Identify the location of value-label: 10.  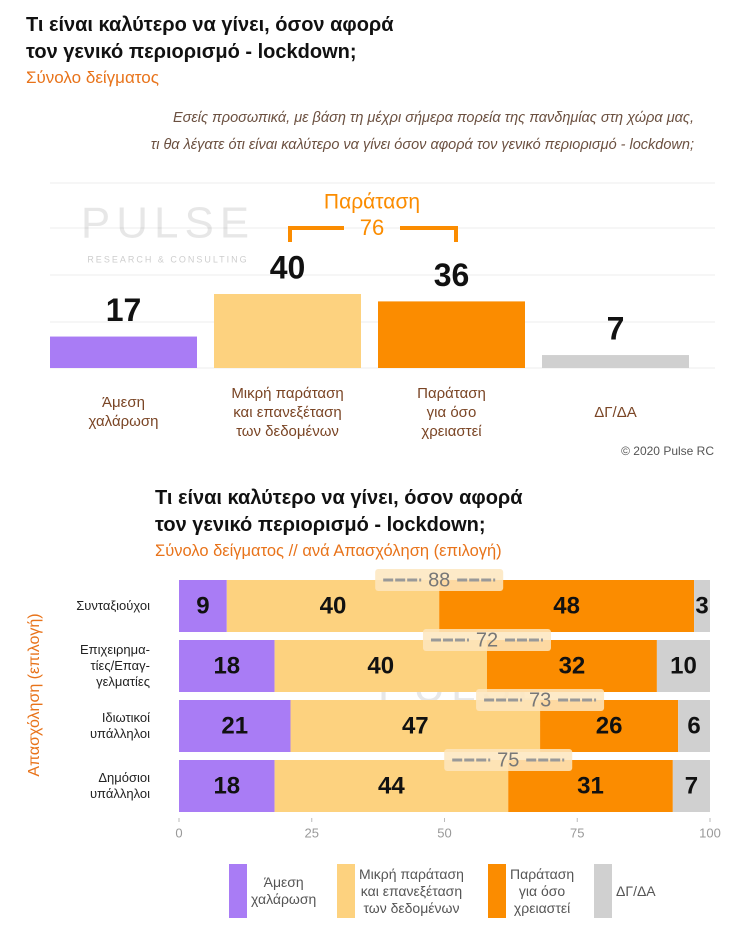
(683, 665).